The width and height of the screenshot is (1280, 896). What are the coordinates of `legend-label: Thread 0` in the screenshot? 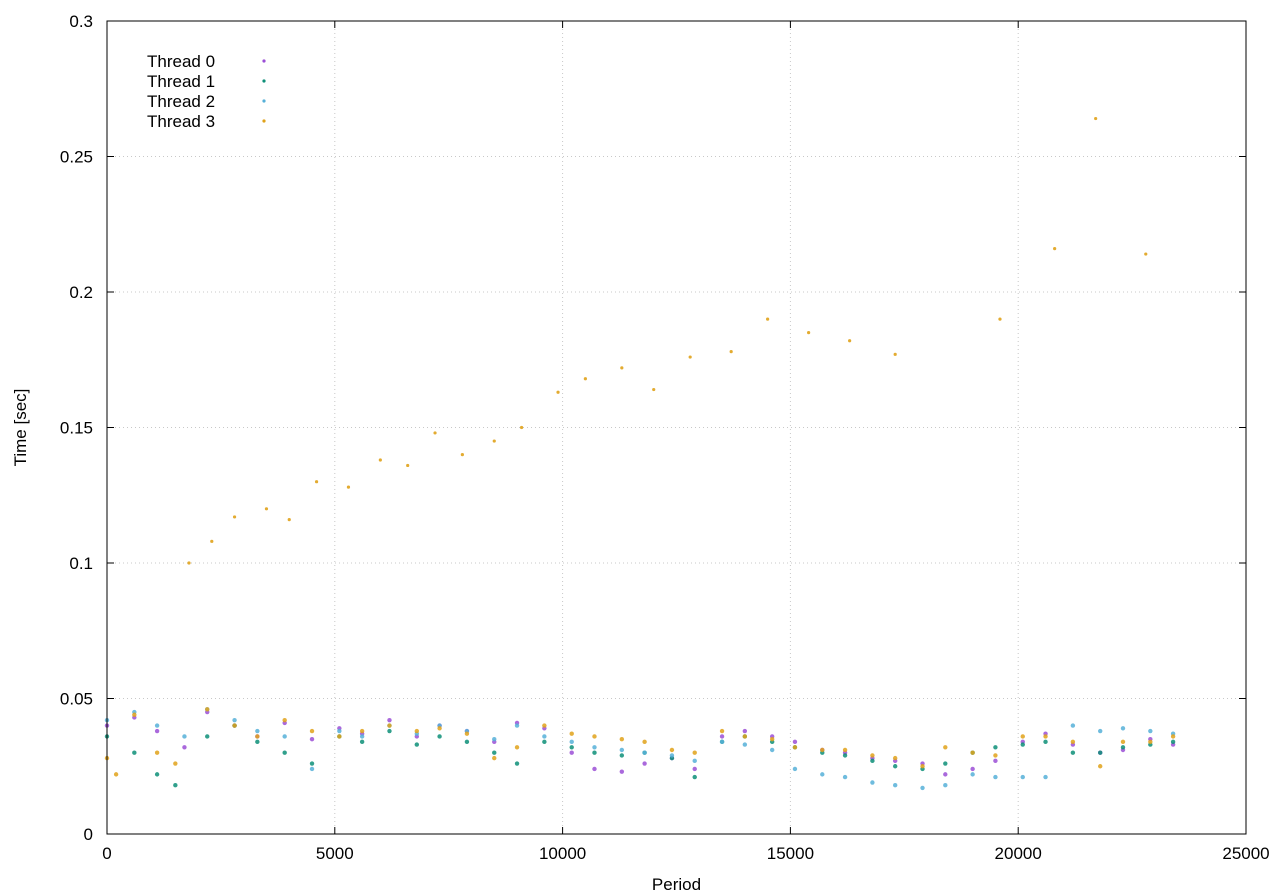 It's located at (181, 61).